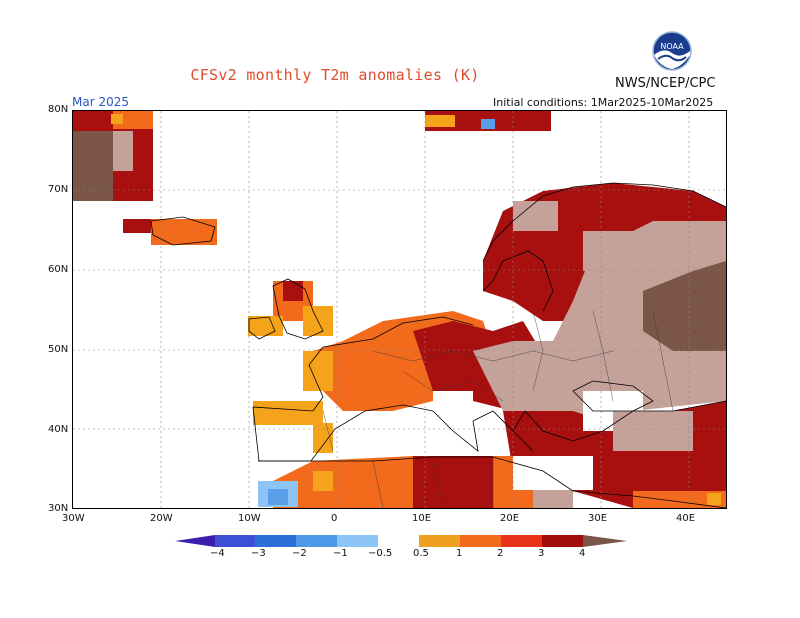 This screenshot has width=800, height=618. Describe the element at coordinates (288, 413) in the screenshot. I see `iberia-north-anomaly` at that location.